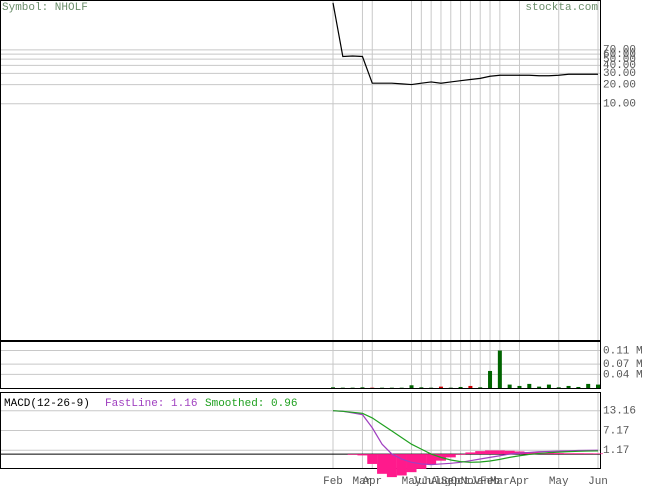 This screenshot has height=486, width=655. I want to click on fastline-label: FastLine: 1.16, so click(151, 404).